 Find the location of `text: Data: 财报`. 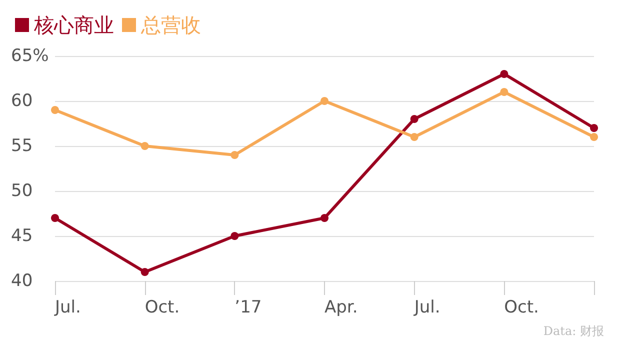

text: Data: 财报 is located at coordinates (573, 331).